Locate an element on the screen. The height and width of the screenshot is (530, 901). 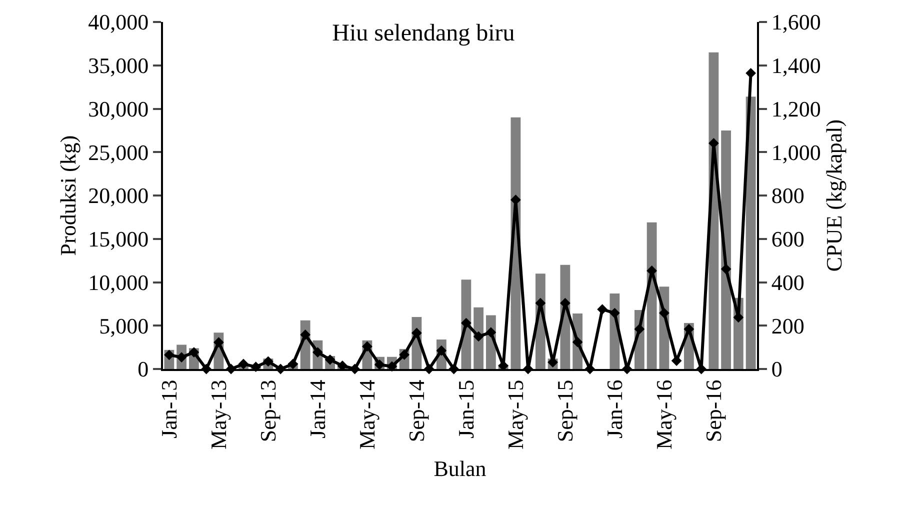
y2-tick-label: 400 is located at coordinates (787, 282).